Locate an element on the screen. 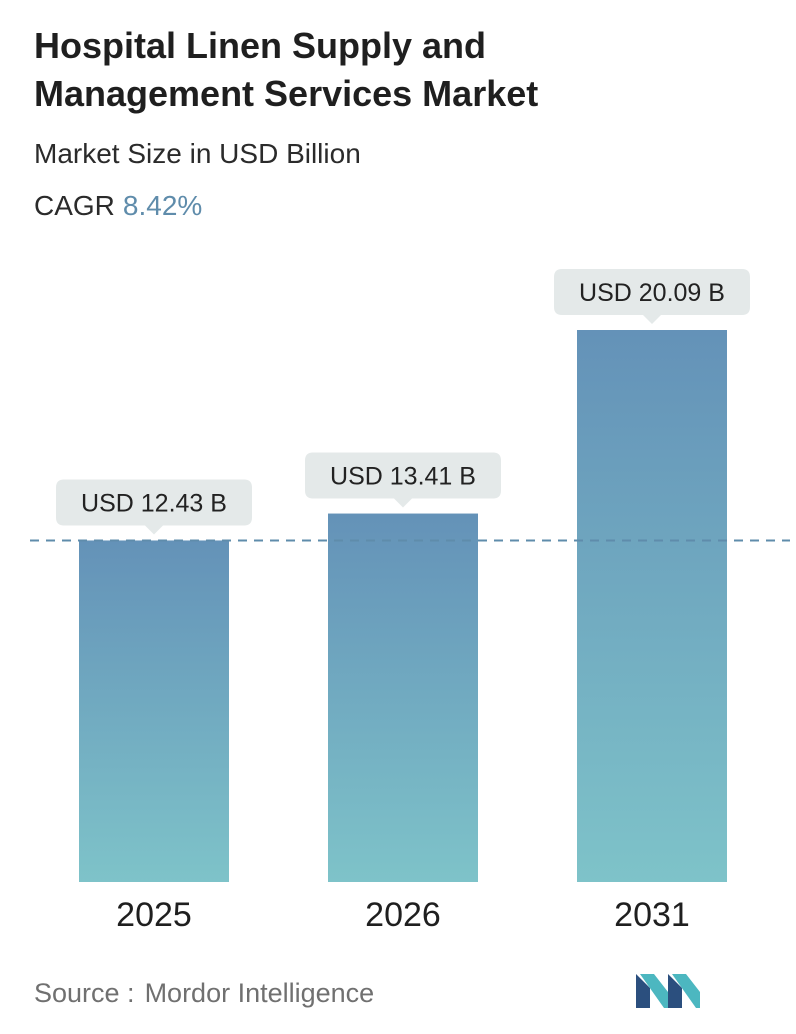  title-line-1: Hospital Linen Supply and is located at coordinates (260, 45).